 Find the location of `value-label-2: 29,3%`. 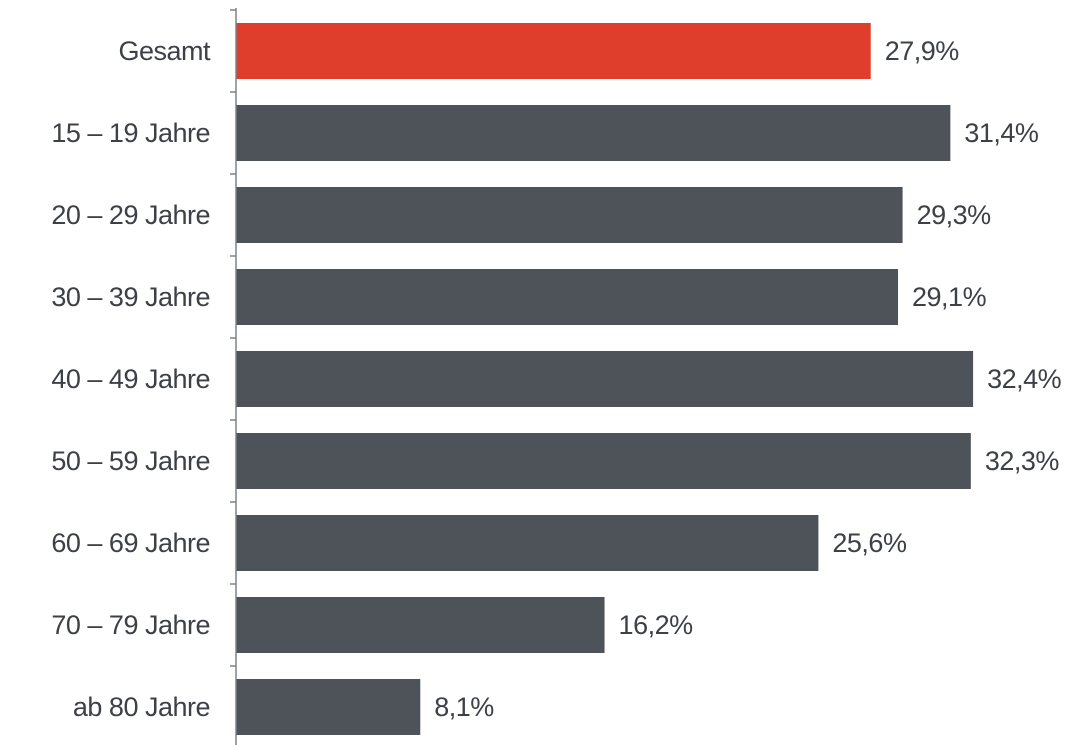

value-label-2: 29,3% is located at coordinates (954, 215).